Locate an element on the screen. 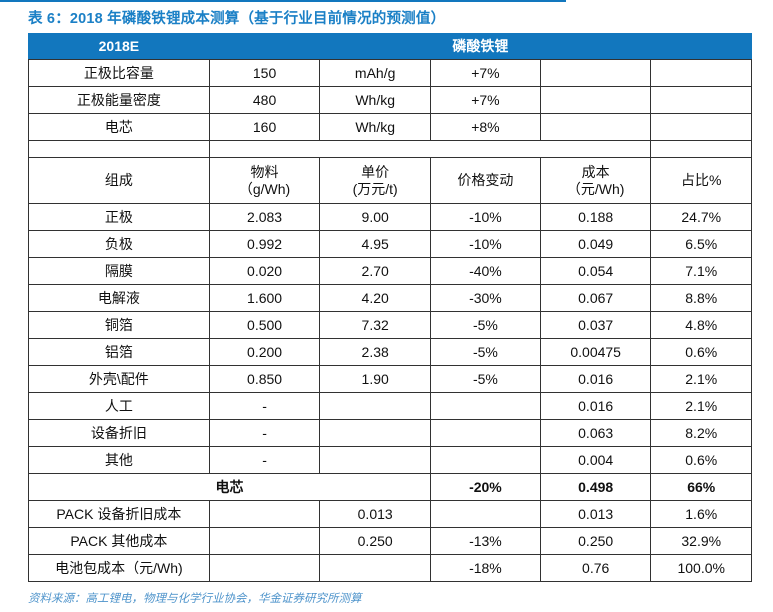 The image size is (773, 612). pack-row: PACK 设备折旧成本 0.013 0.013 1.6% is located at coordinates (390, 514).